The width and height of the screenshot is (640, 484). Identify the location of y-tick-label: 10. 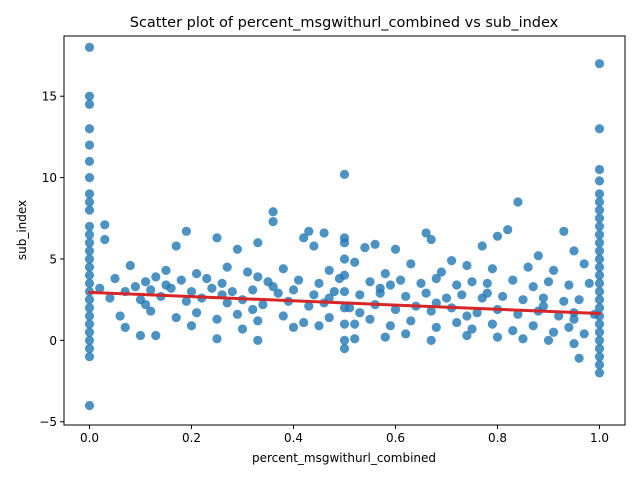
(49, 178).